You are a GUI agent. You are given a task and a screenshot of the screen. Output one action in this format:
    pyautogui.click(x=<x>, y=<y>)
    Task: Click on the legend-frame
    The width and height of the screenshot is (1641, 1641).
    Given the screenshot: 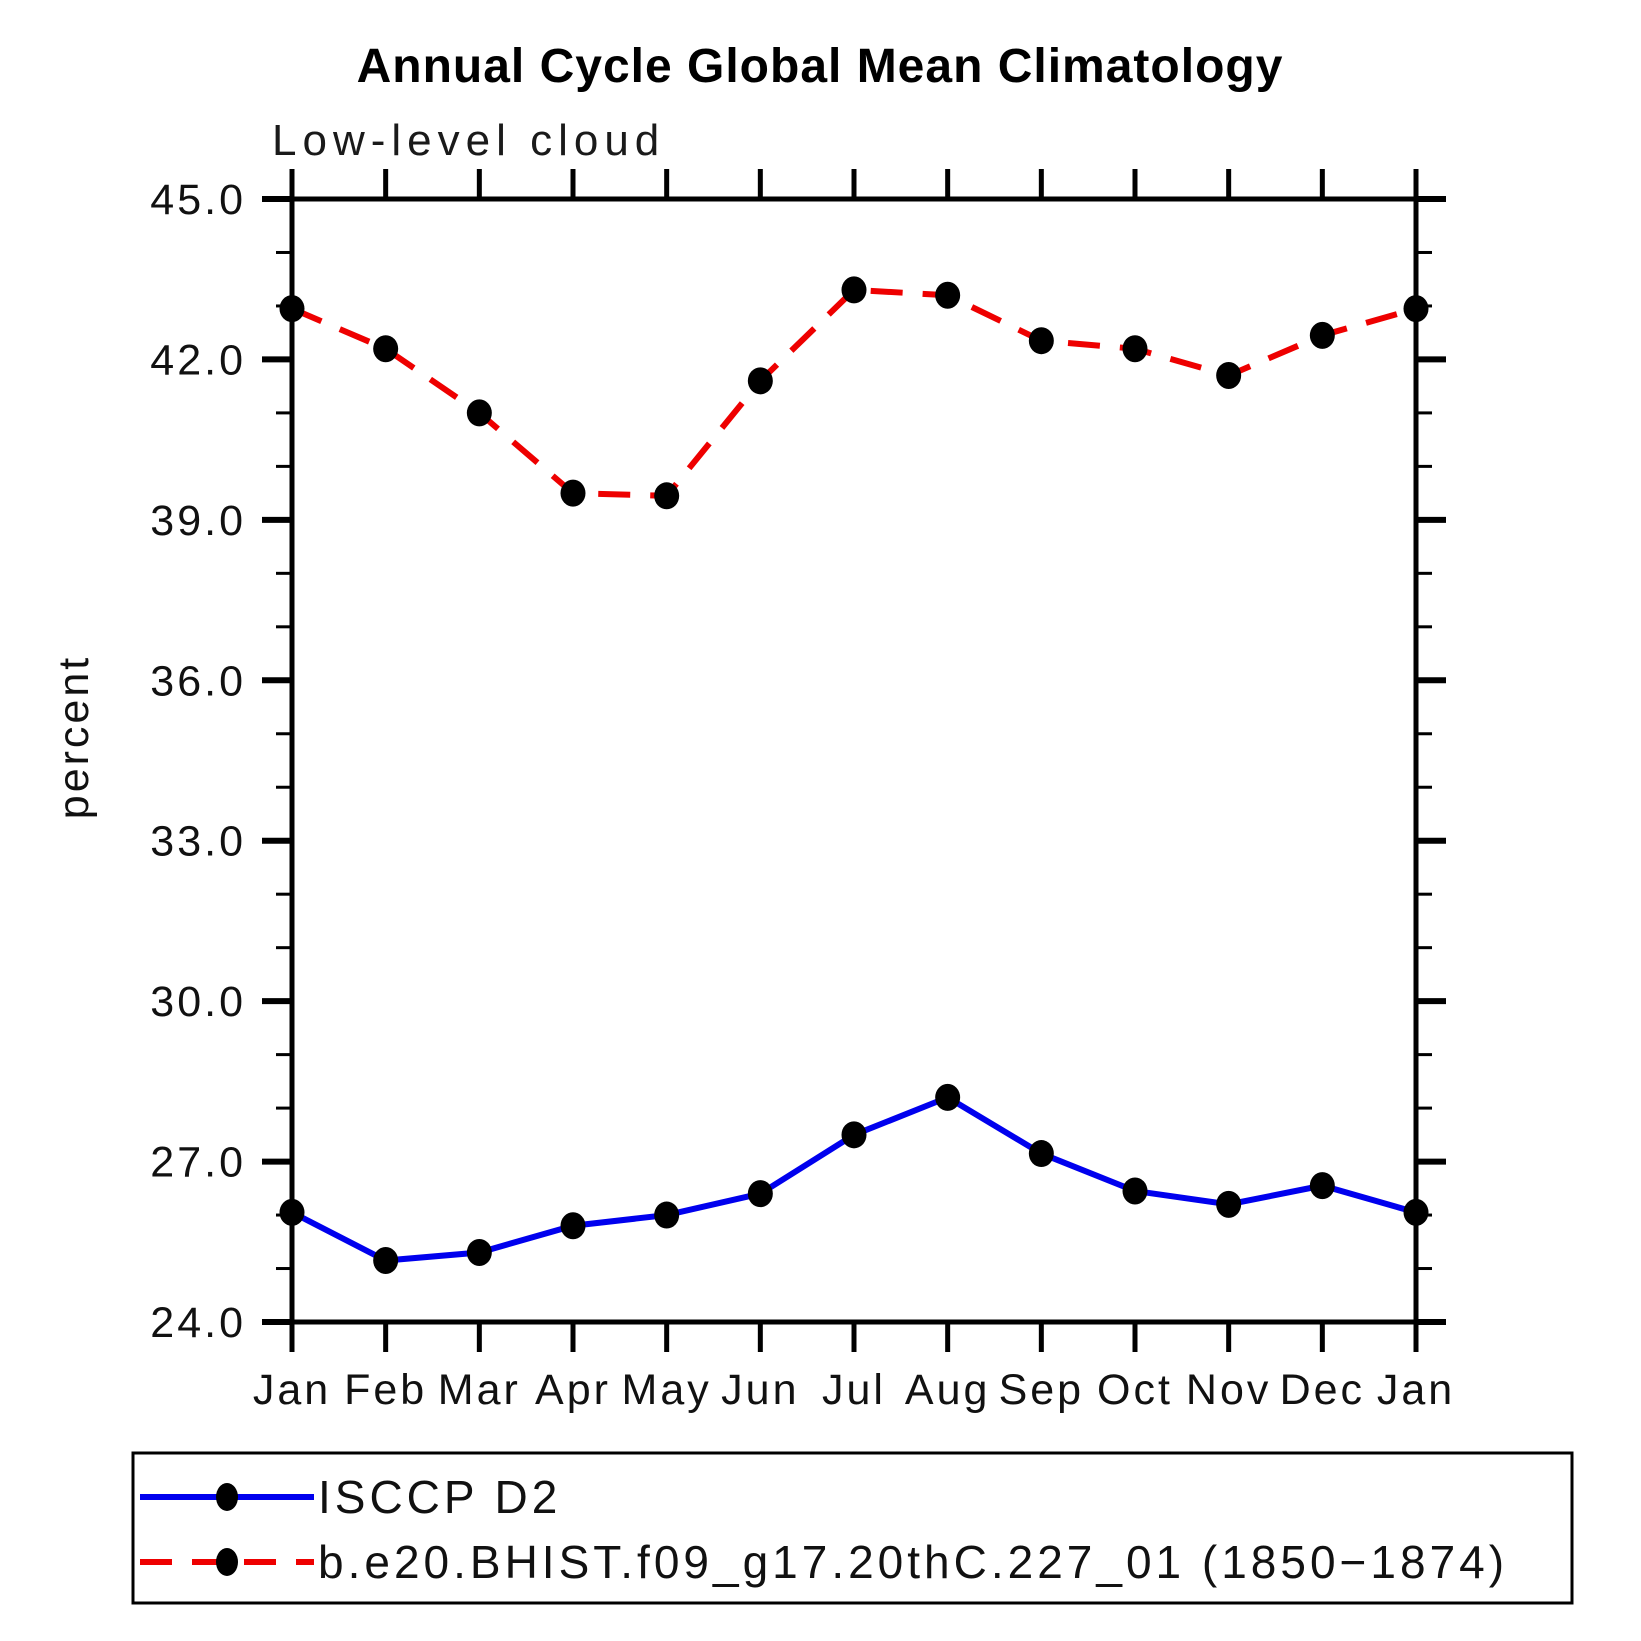 What is the action you would take?
    pyautogui.click(x=852, y=1528)
    